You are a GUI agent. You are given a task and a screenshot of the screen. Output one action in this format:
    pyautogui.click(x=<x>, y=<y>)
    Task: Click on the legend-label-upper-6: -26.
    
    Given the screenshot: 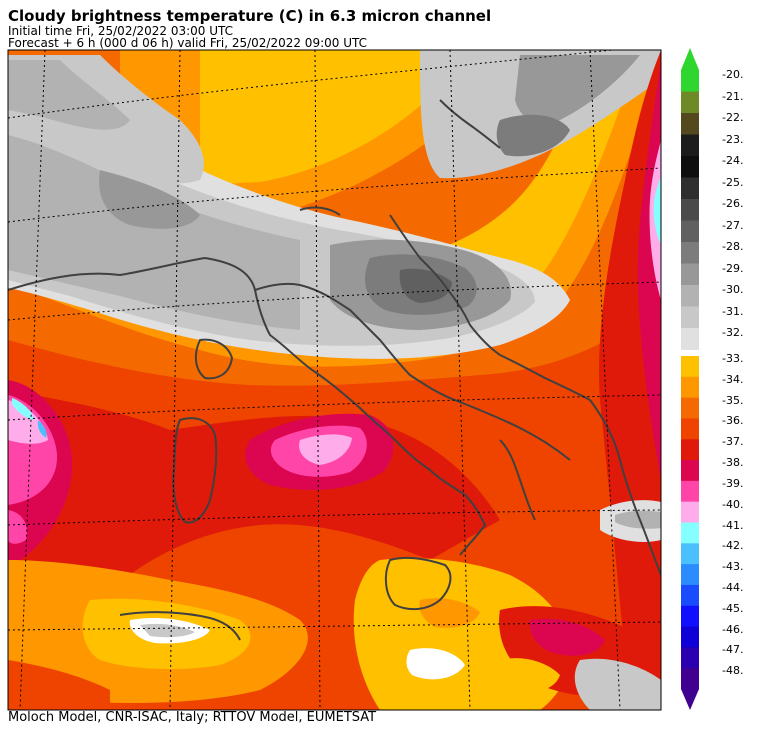 What is the action you would take?
    pyautogui.click(x=733, y=203)
    